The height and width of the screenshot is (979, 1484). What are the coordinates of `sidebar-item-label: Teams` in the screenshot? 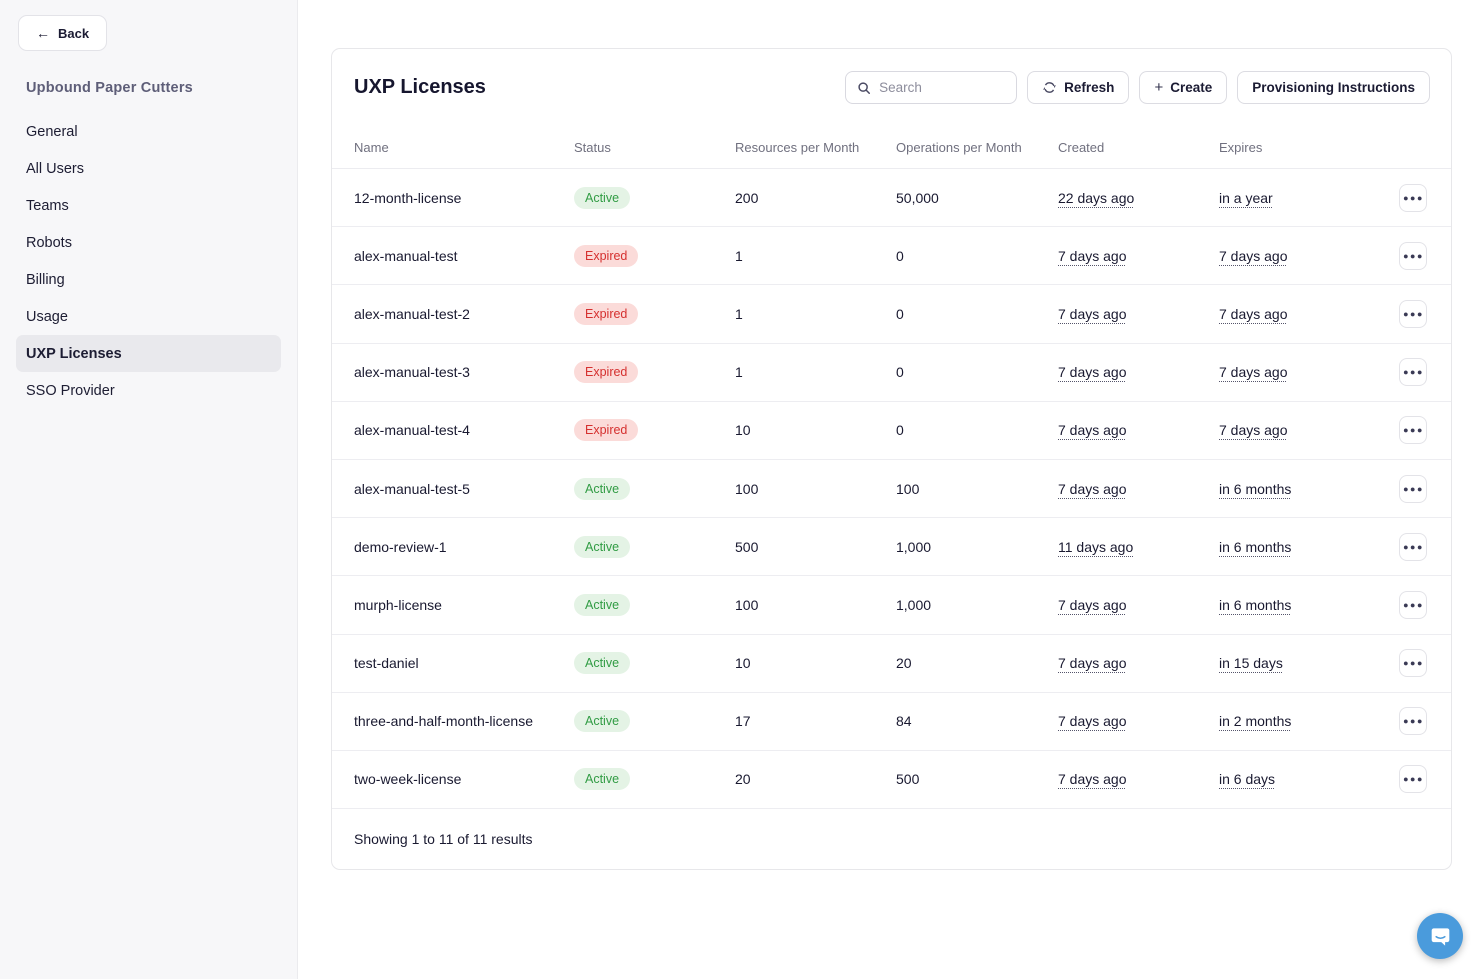 It's located at (47, 205).